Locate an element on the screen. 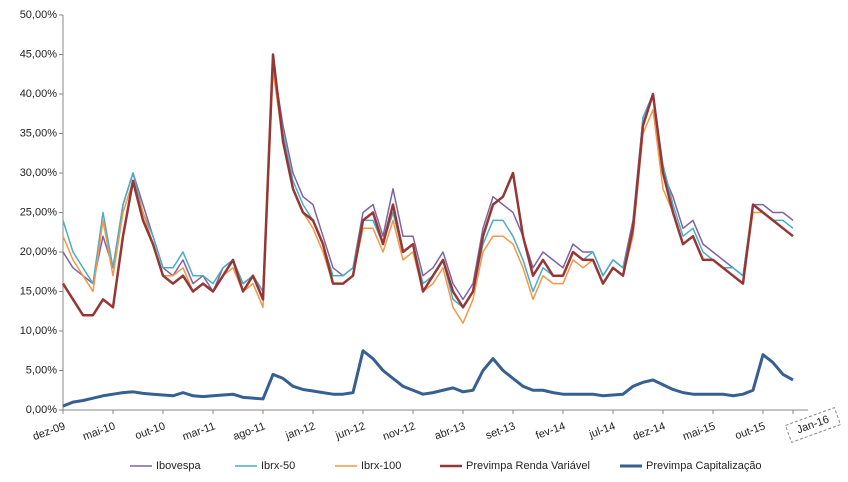 The height and width of the screenshot is (482, 848). y-tick-label: 35,00% is located at coordinates (39, 133).